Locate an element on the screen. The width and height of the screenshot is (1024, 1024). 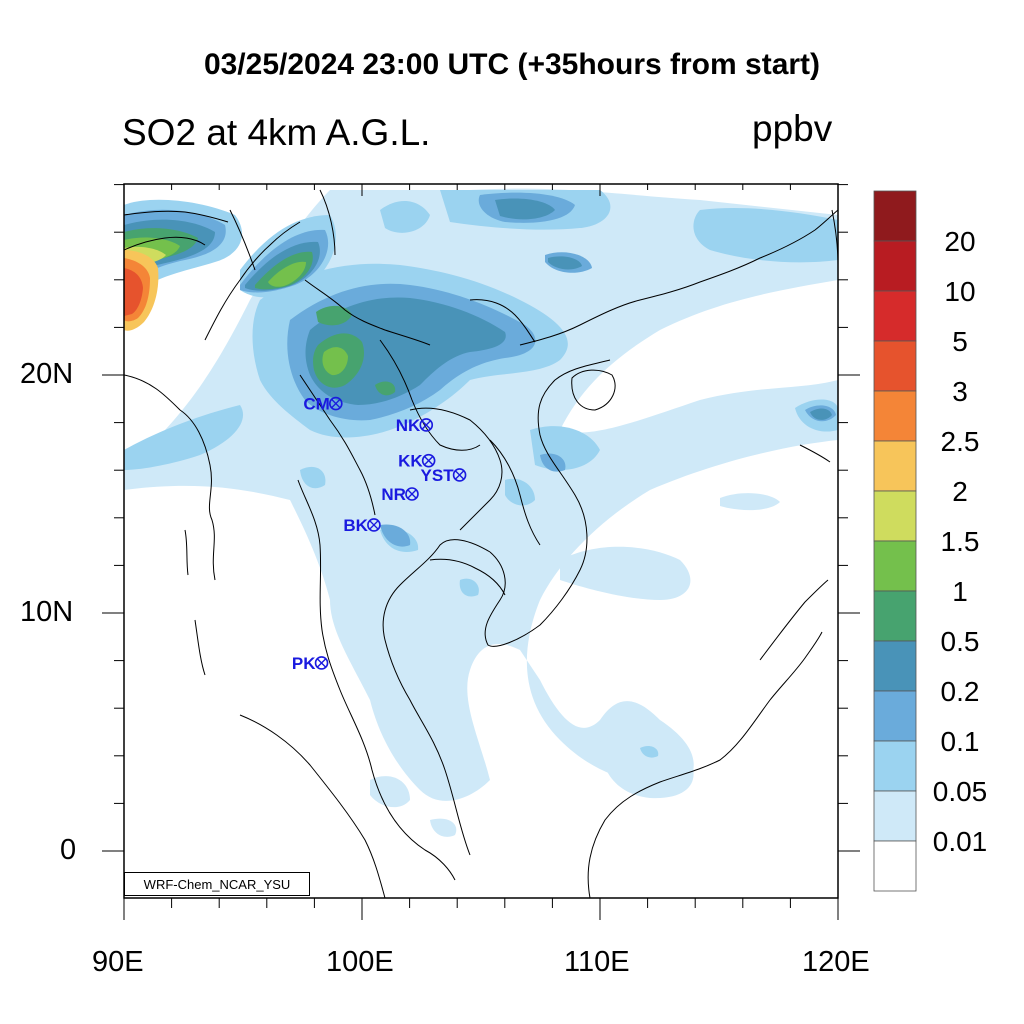
colorbar-label: 0.2 is located at coordinates (960, 691).